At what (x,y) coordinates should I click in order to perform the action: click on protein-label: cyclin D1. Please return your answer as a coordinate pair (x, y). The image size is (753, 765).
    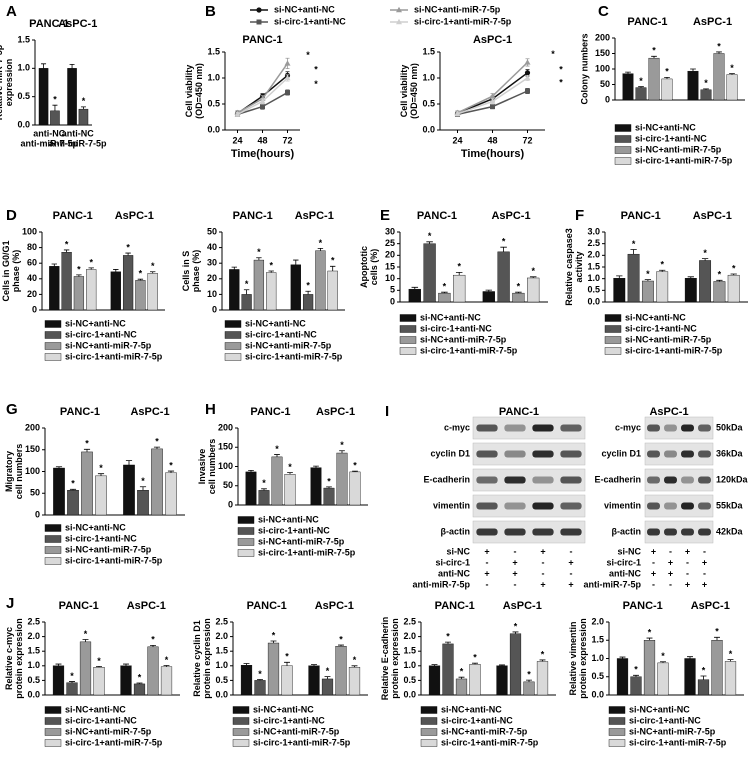
    Looking at the image, I should click on (621, 453).